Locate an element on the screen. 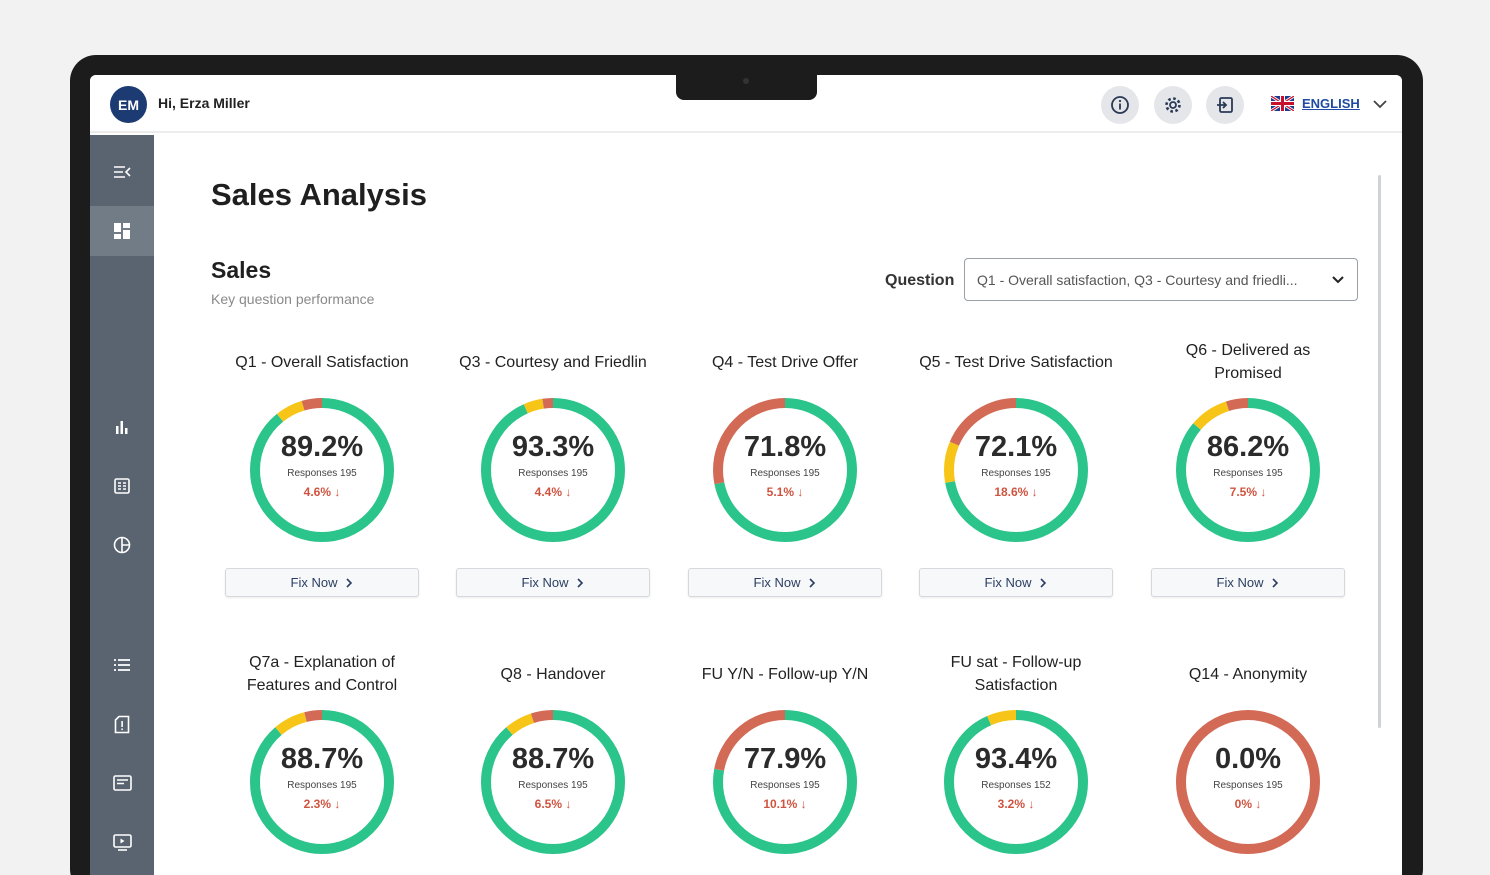 The width and height of the screenshot is (1490, 875). score-percent: 72.1% is located at coordinates (1016, 447).